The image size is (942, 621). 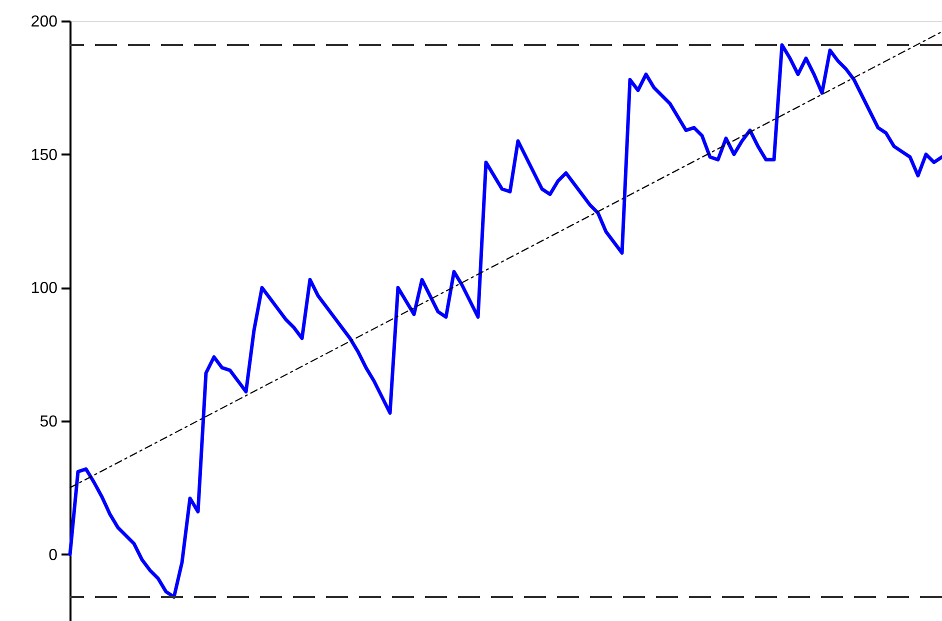 What do you see at coordinates (49, 422) in the screenshot?
I see `y-tick-label: 50` at bounding box center [49, 422].